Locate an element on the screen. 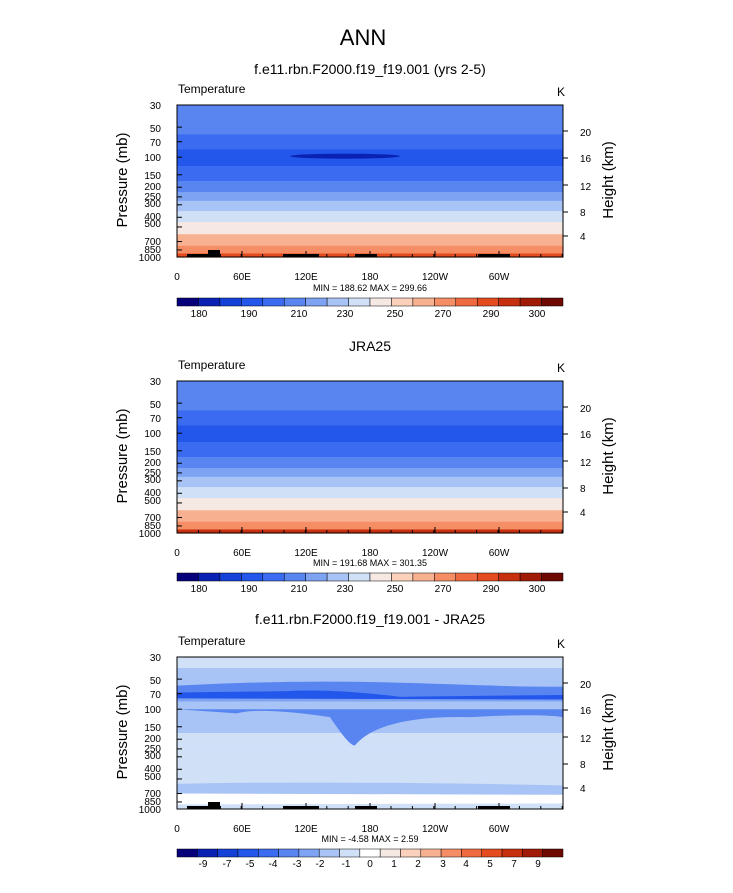  panel-1-ytick: 250 is located at coordinates (152, 197).